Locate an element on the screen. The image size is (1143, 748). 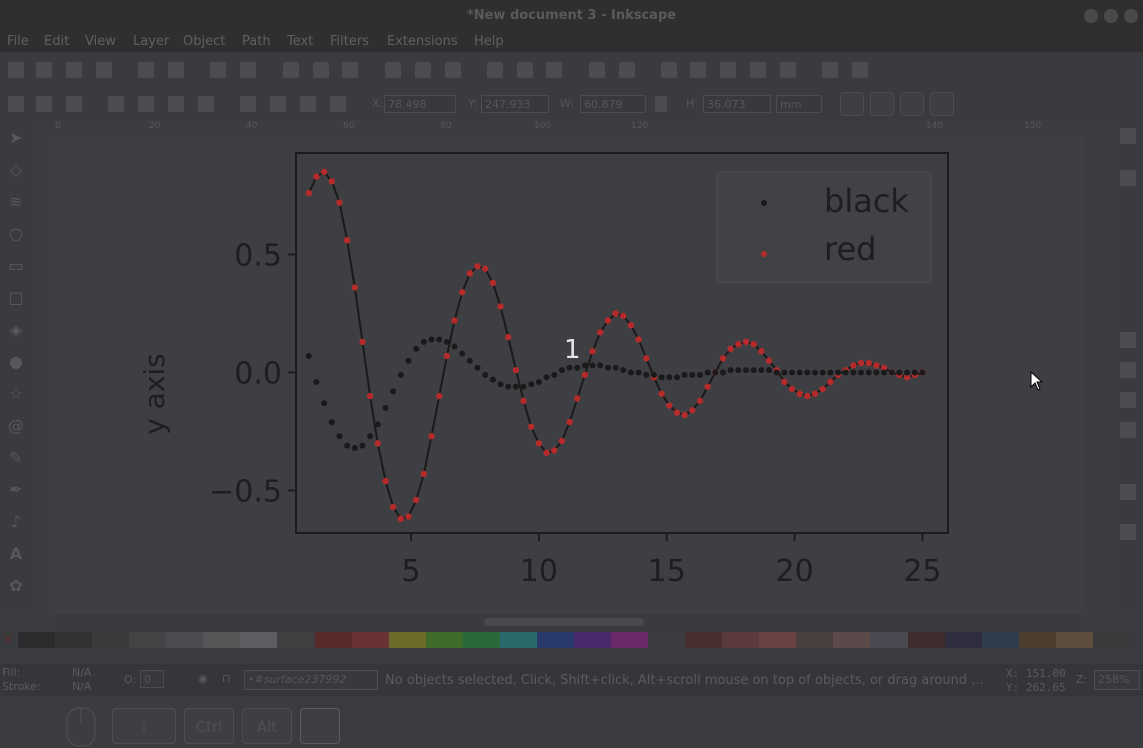
menu-path: Path is located at coordinates (256, 41).